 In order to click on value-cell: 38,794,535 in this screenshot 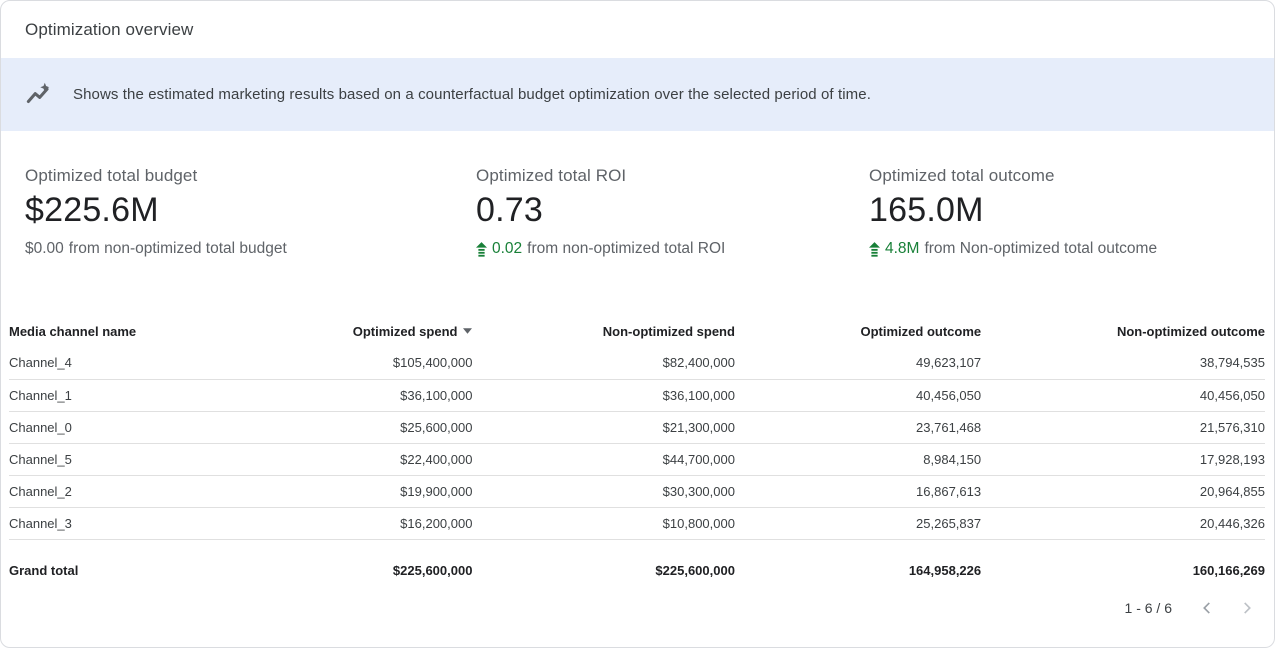, I will do `click(1123, 363)`.